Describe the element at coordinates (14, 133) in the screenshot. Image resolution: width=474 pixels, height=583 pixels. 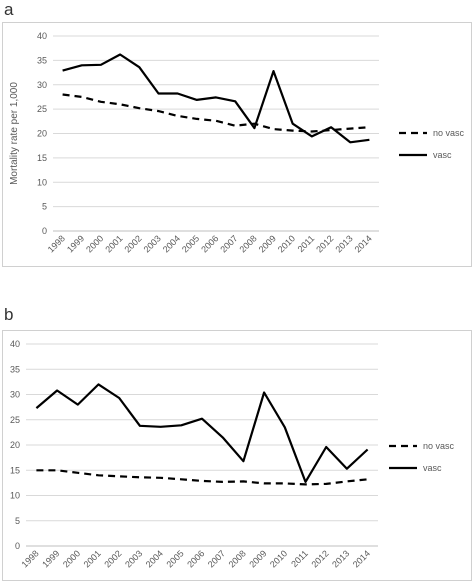
I see `y-axis-label: Mortality rate per 1,000` at that location.